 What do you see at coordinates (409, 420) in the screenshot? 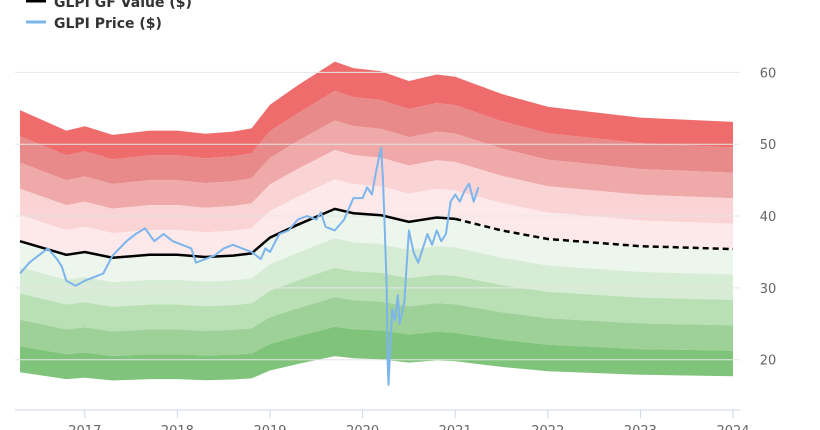
I see `x-axis-ticks: 2017 2018 2019 2020 2021 2022 2023 2024` at bounding box center [409, 420].